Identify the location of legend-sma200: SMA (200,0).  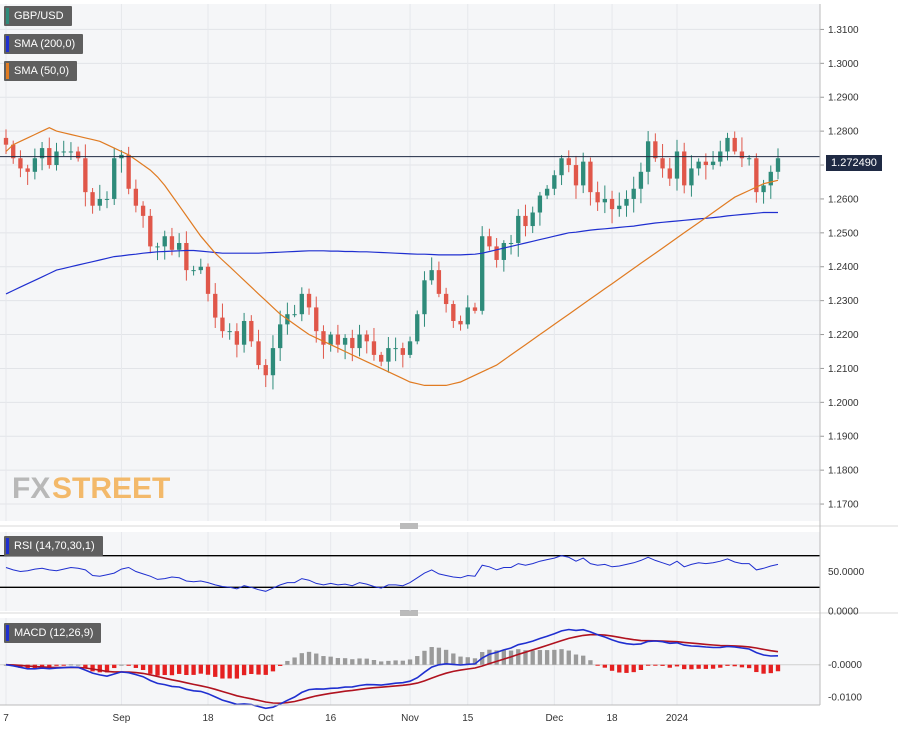
(44, 44).